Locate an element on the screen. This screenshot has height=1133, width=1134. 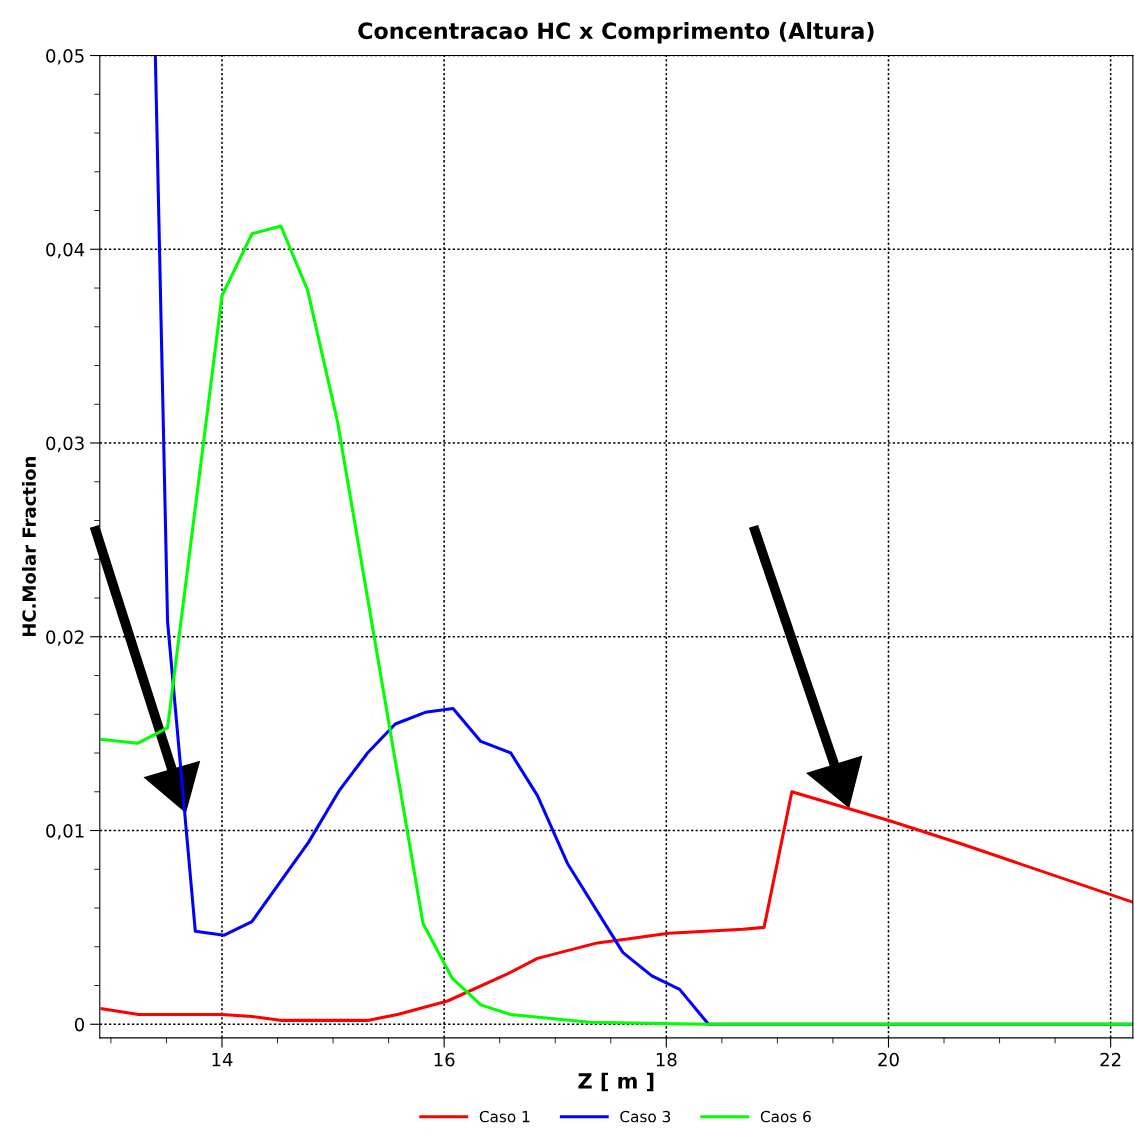
y-tick-label: 0,05 is located at coordinates (65, 56).